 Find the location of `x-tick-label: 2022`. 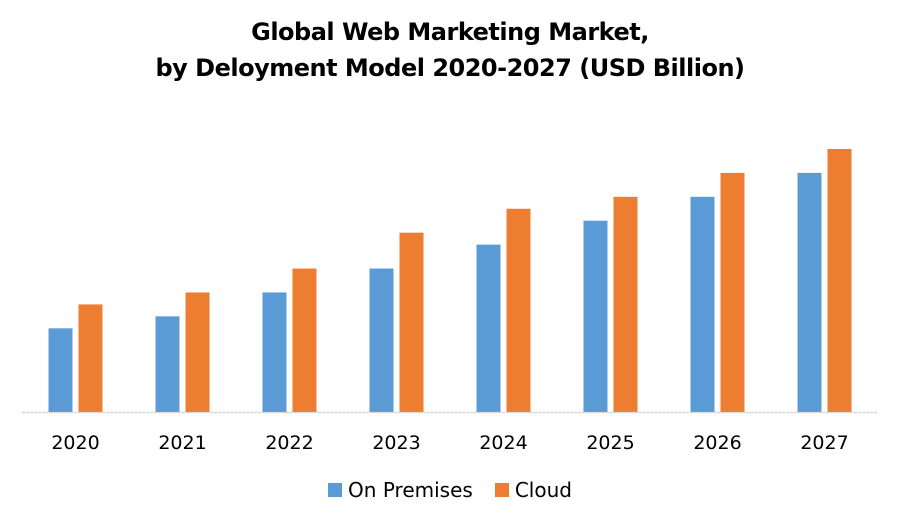

x-tick-label: 2022 is located at coordinates (289, 443).